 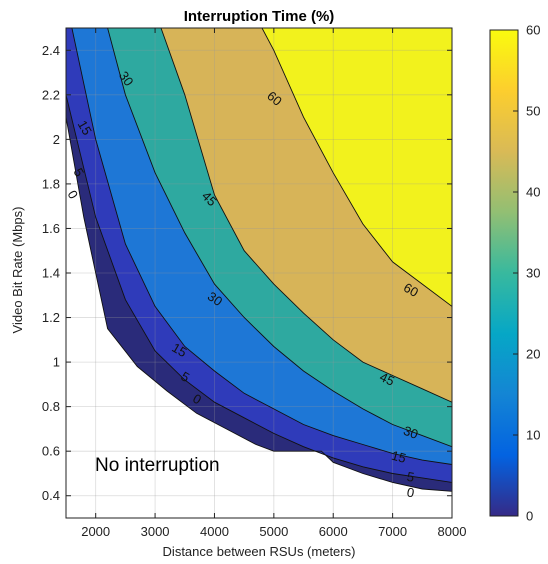 I want to click on colorbar-tick-label: 10, so click(x=533, y=435).